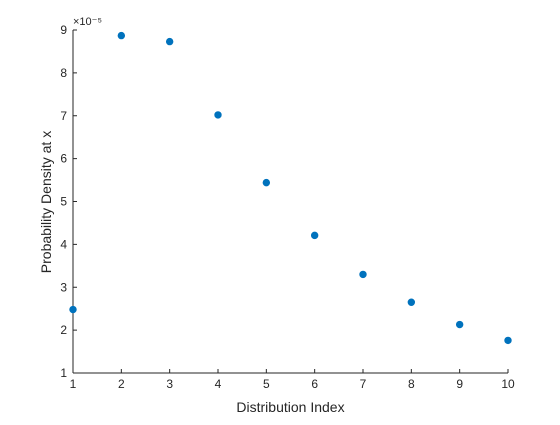 The width and height of the screenshot is (560, 425). What do you see at coordinates (314, 384) in the screenshot?
I see `x-tick-label: 6` at bounding box center [314, 384].